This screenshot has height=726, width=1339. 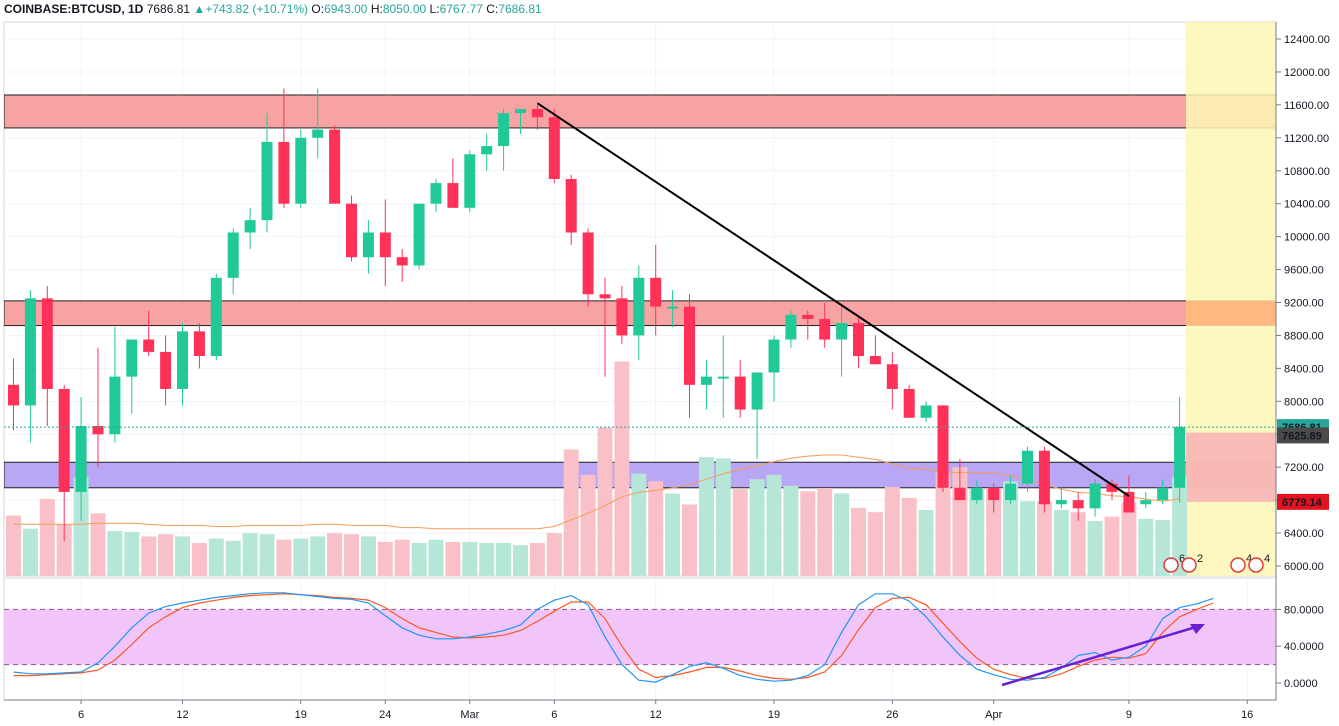 What do you see at coordinates (1267, 559) in the screenshot?
I see `event-badge-count: 4` at bounding box center [1267, 559].